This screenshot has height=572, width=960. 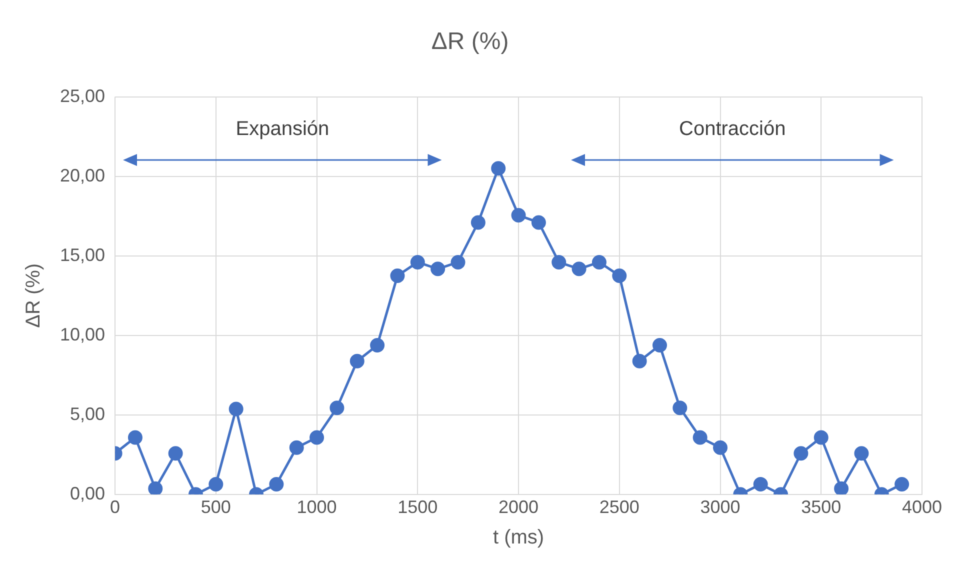 I want to click on x-tick-label: 3500, so click(x=821, y=507).